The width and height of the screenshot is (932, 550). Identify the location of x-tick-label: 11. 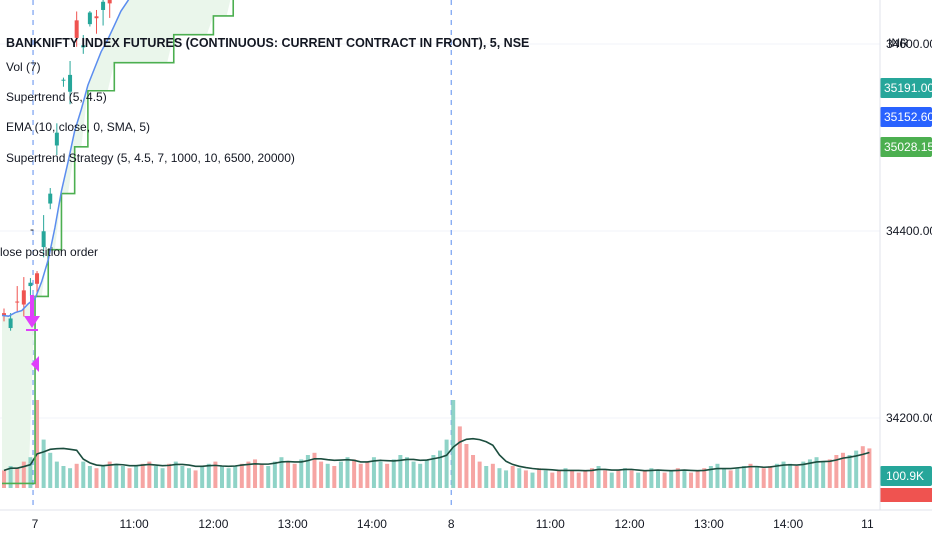
(867, 524).